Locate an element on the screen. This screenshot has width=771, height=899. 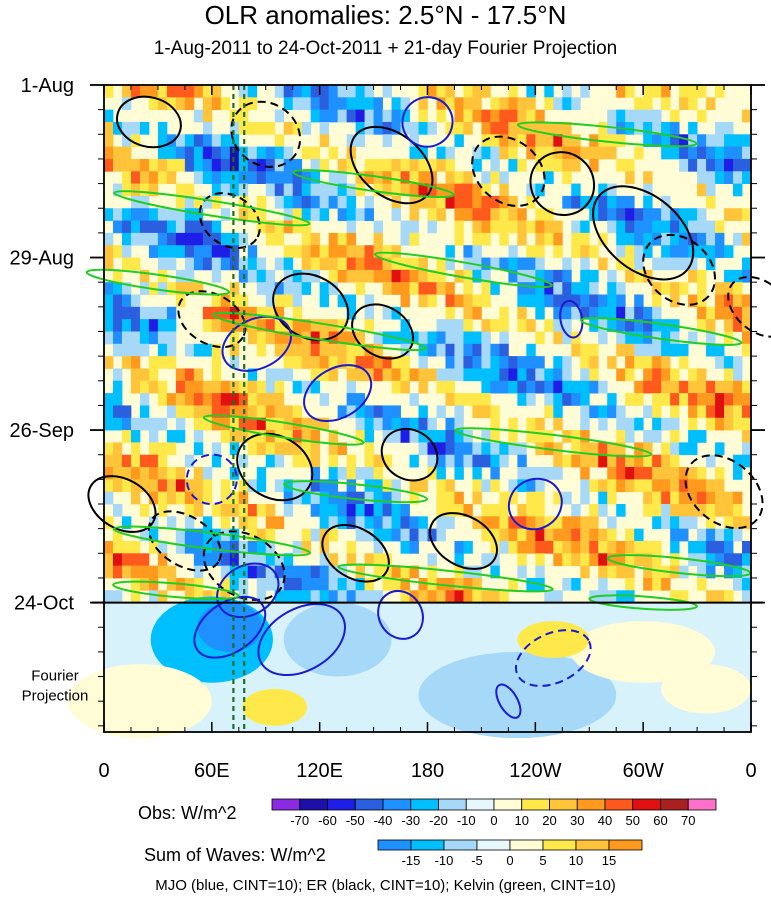
mjo-contour is located at coordinates (571, 319).